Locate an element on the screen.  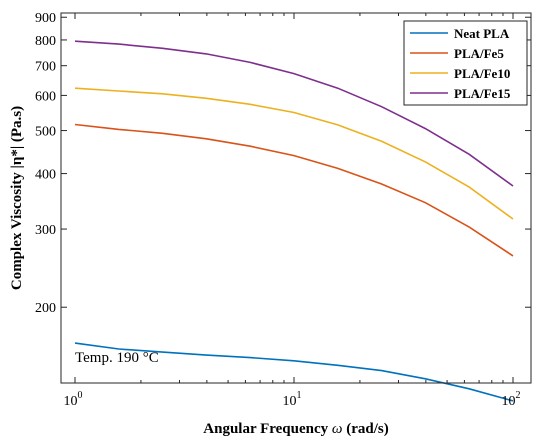
legend-label: Neat PLA is located at coordinates (482, 33).